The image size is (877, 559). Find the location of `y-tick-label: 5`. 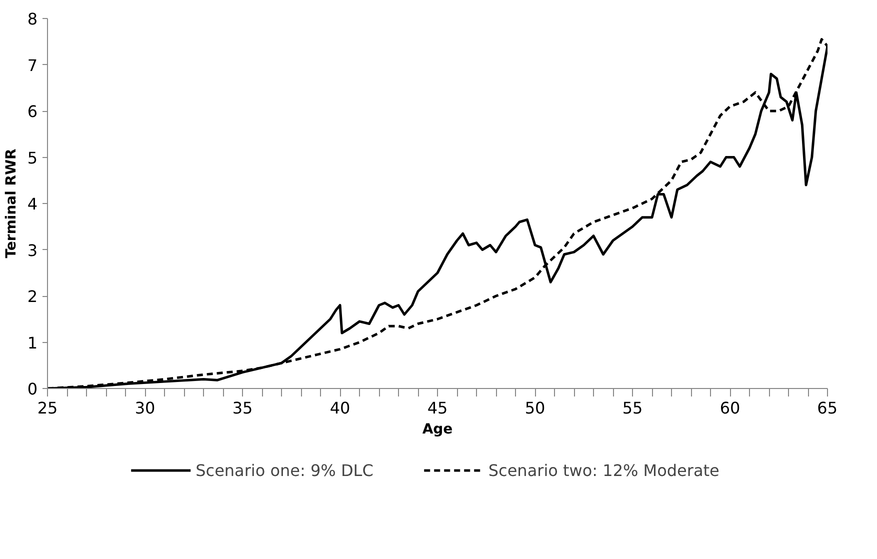

y-tick-label: 5 is located at coordinates (32, 158).